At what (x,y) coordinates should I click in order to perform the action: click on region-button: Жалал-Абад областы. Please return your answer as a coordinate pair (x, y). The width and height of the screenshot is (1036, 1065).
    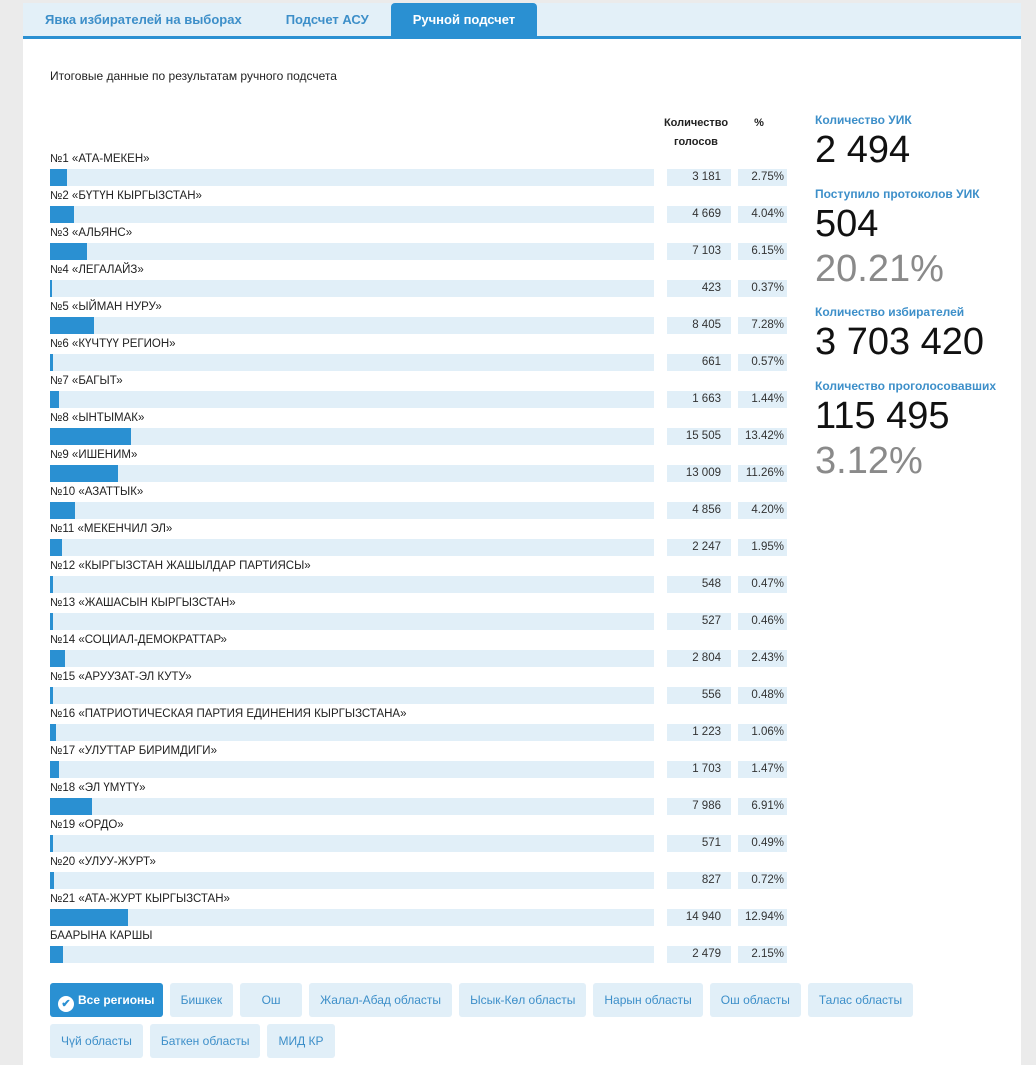
    Looking at the image, I should click on (381, 1000).